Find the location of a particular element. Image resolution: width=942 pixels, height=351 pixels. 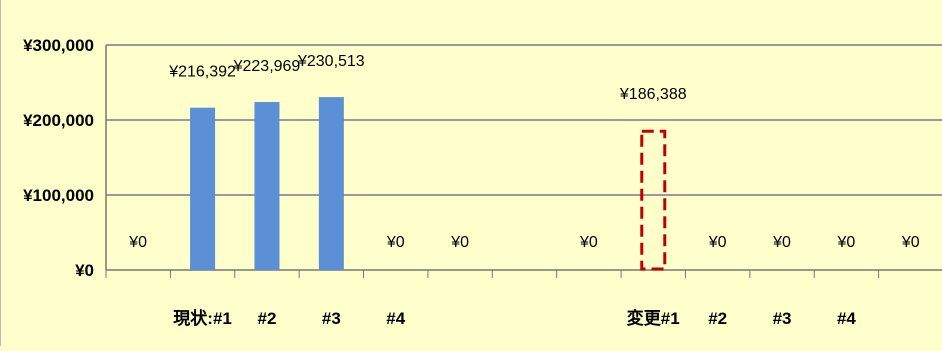

x-tick-label: 変更#1 is located at coordinates (653, 318).